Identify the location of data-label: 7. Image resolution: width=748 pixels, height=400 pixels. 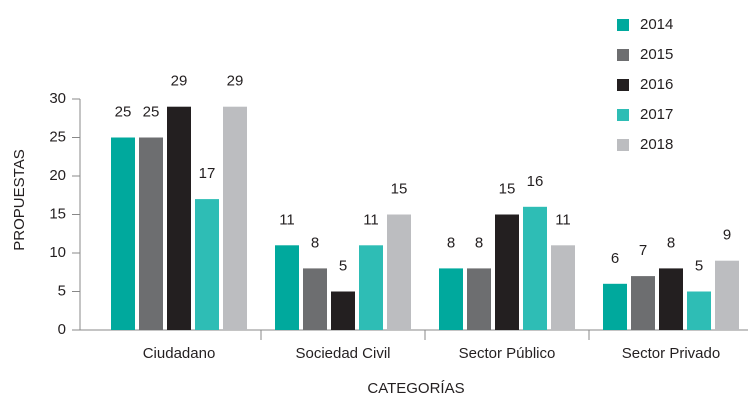
(643, 250).